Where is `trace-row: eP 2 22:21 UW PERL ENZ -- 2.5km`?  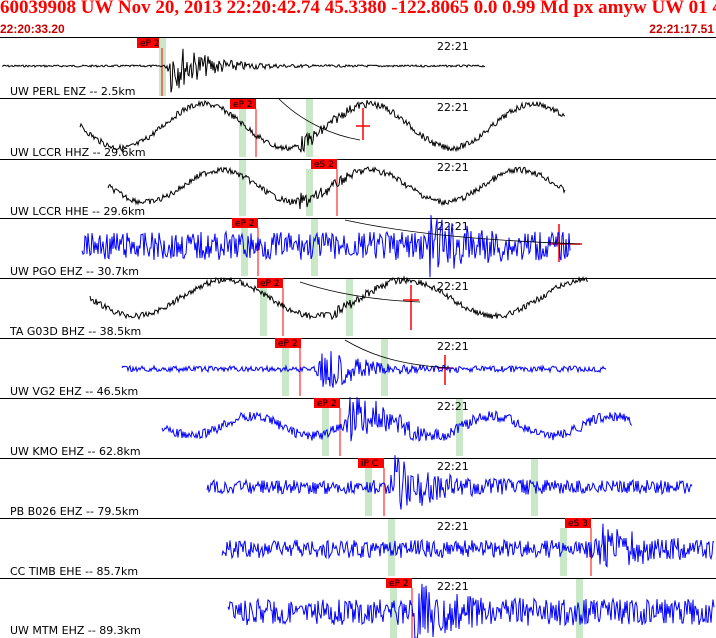
trace-row: eP 2 22:21 UW PERL ENZ -- 2.5km is located at coordinates (358, 68).